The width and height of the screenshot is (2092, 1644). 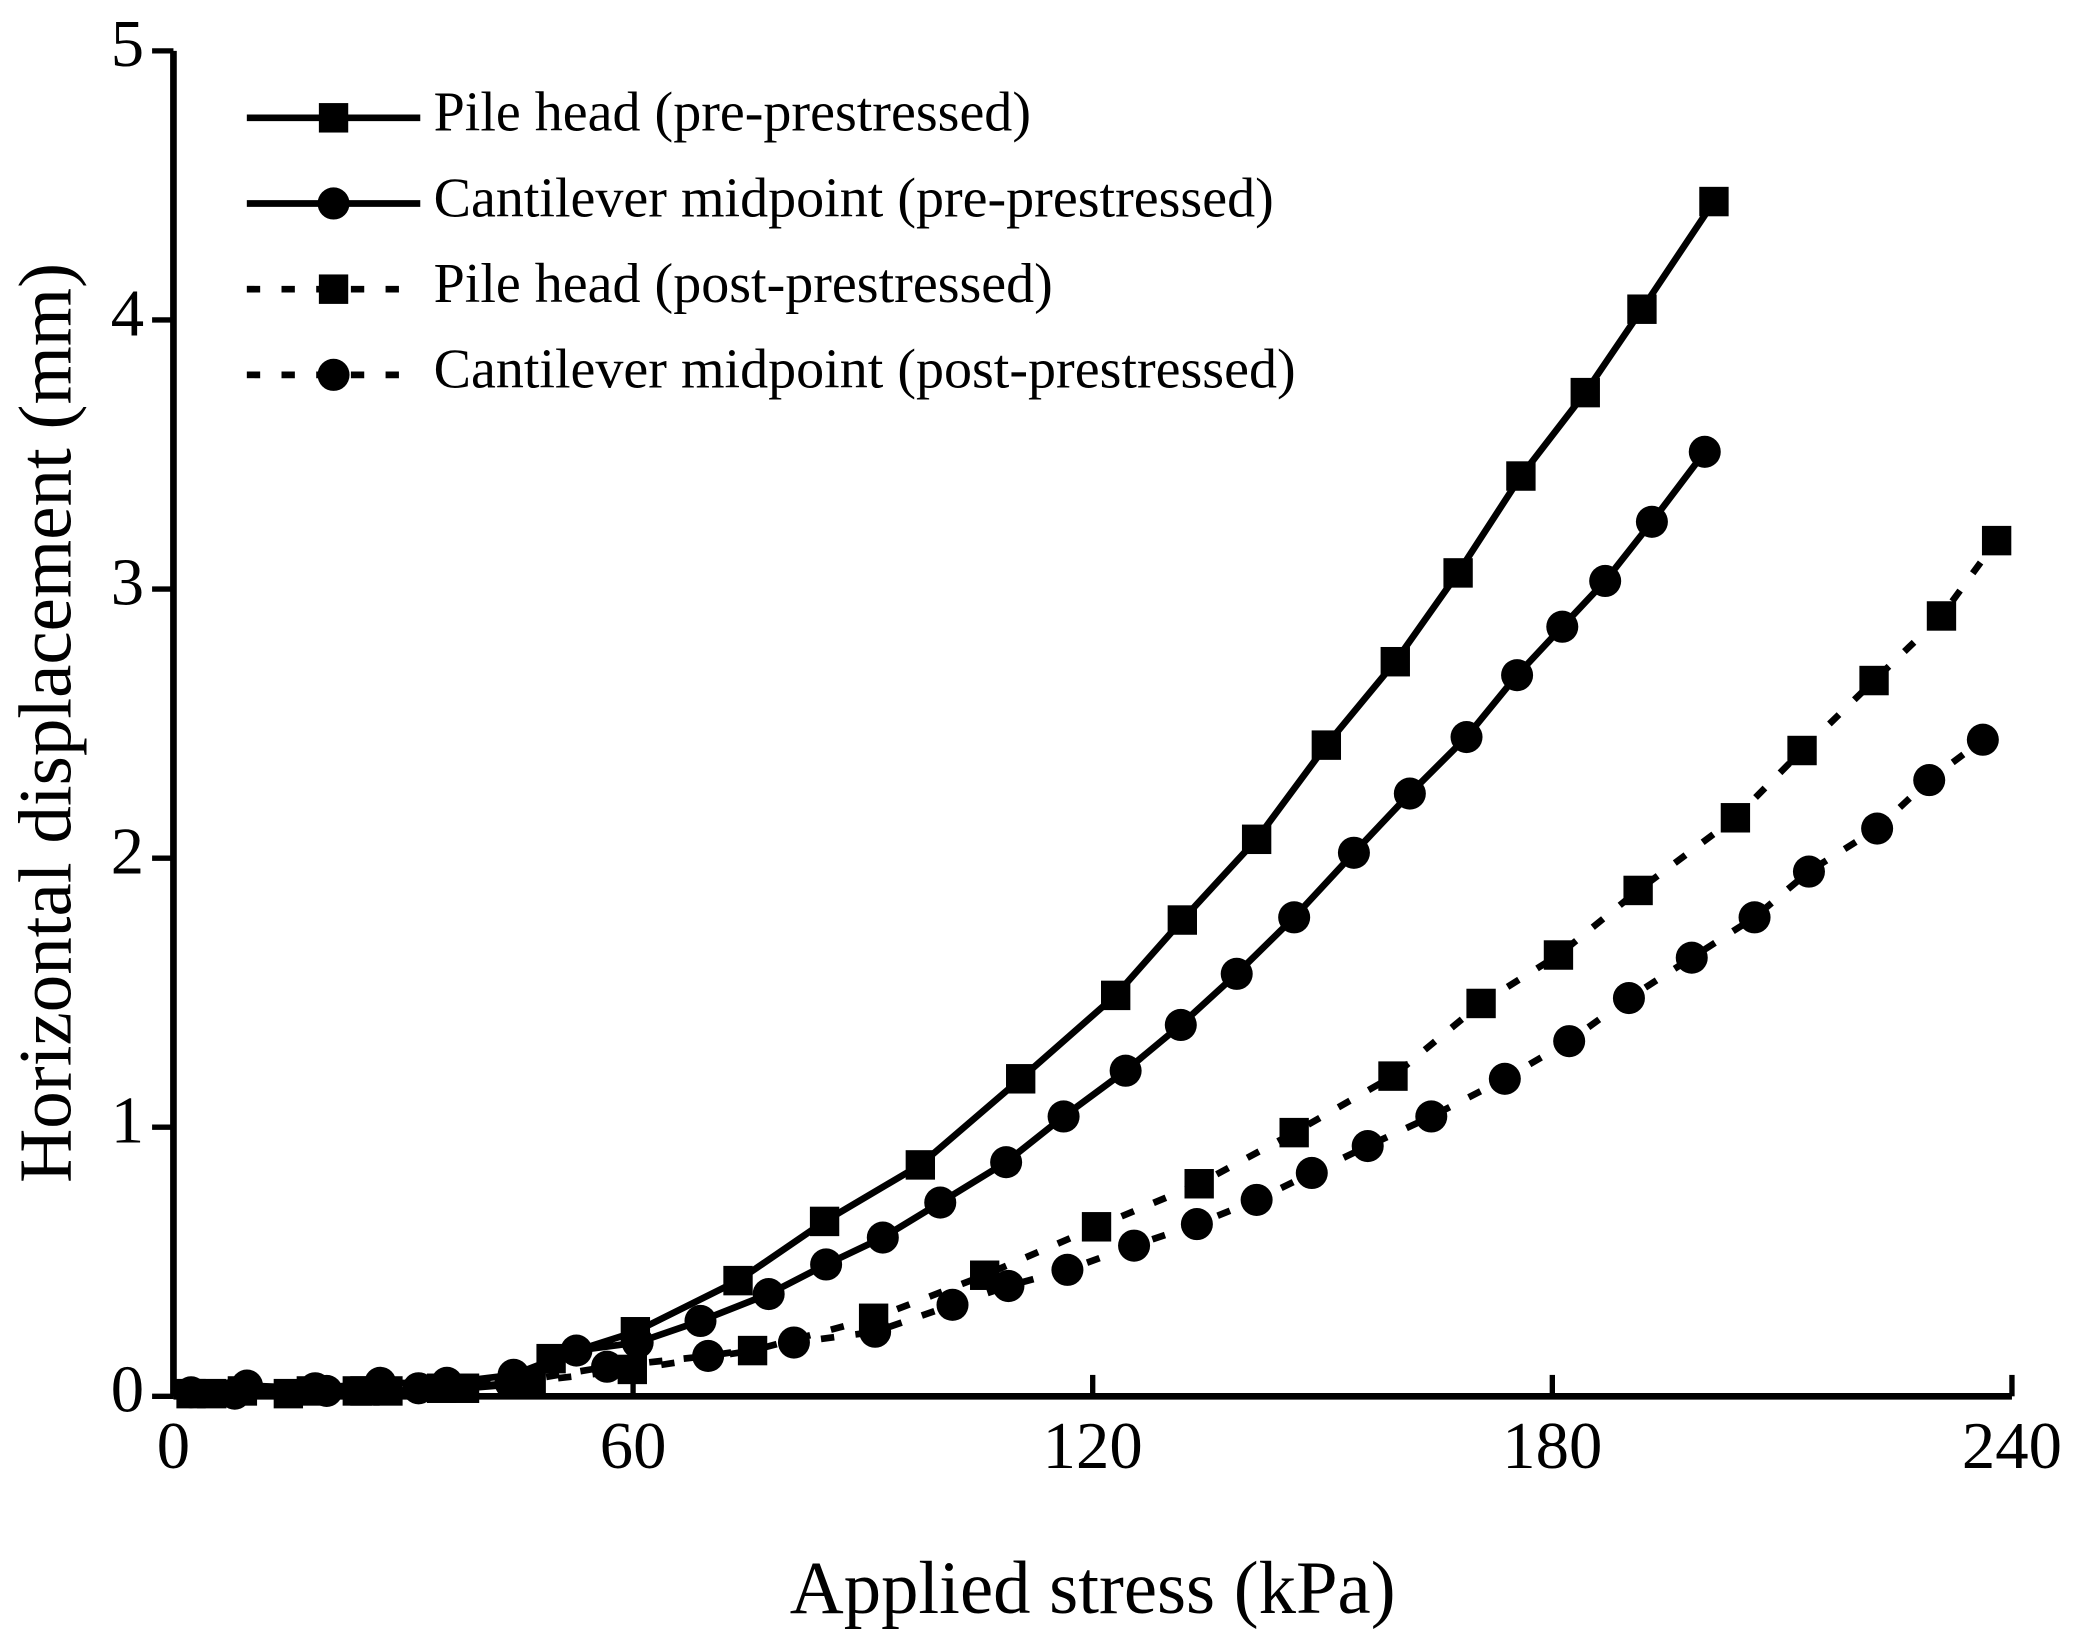 I want to click on y-tick-label: 5, so click(x=127, y=44).